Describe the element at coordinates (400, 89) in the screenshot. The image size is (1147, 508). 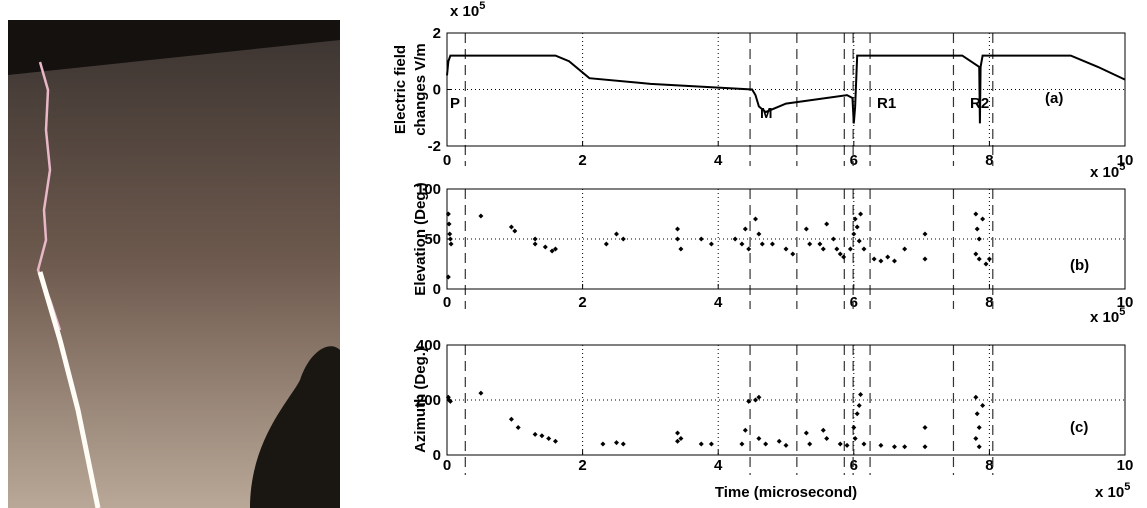
I see `y-axis-label: Electric field` at that location.